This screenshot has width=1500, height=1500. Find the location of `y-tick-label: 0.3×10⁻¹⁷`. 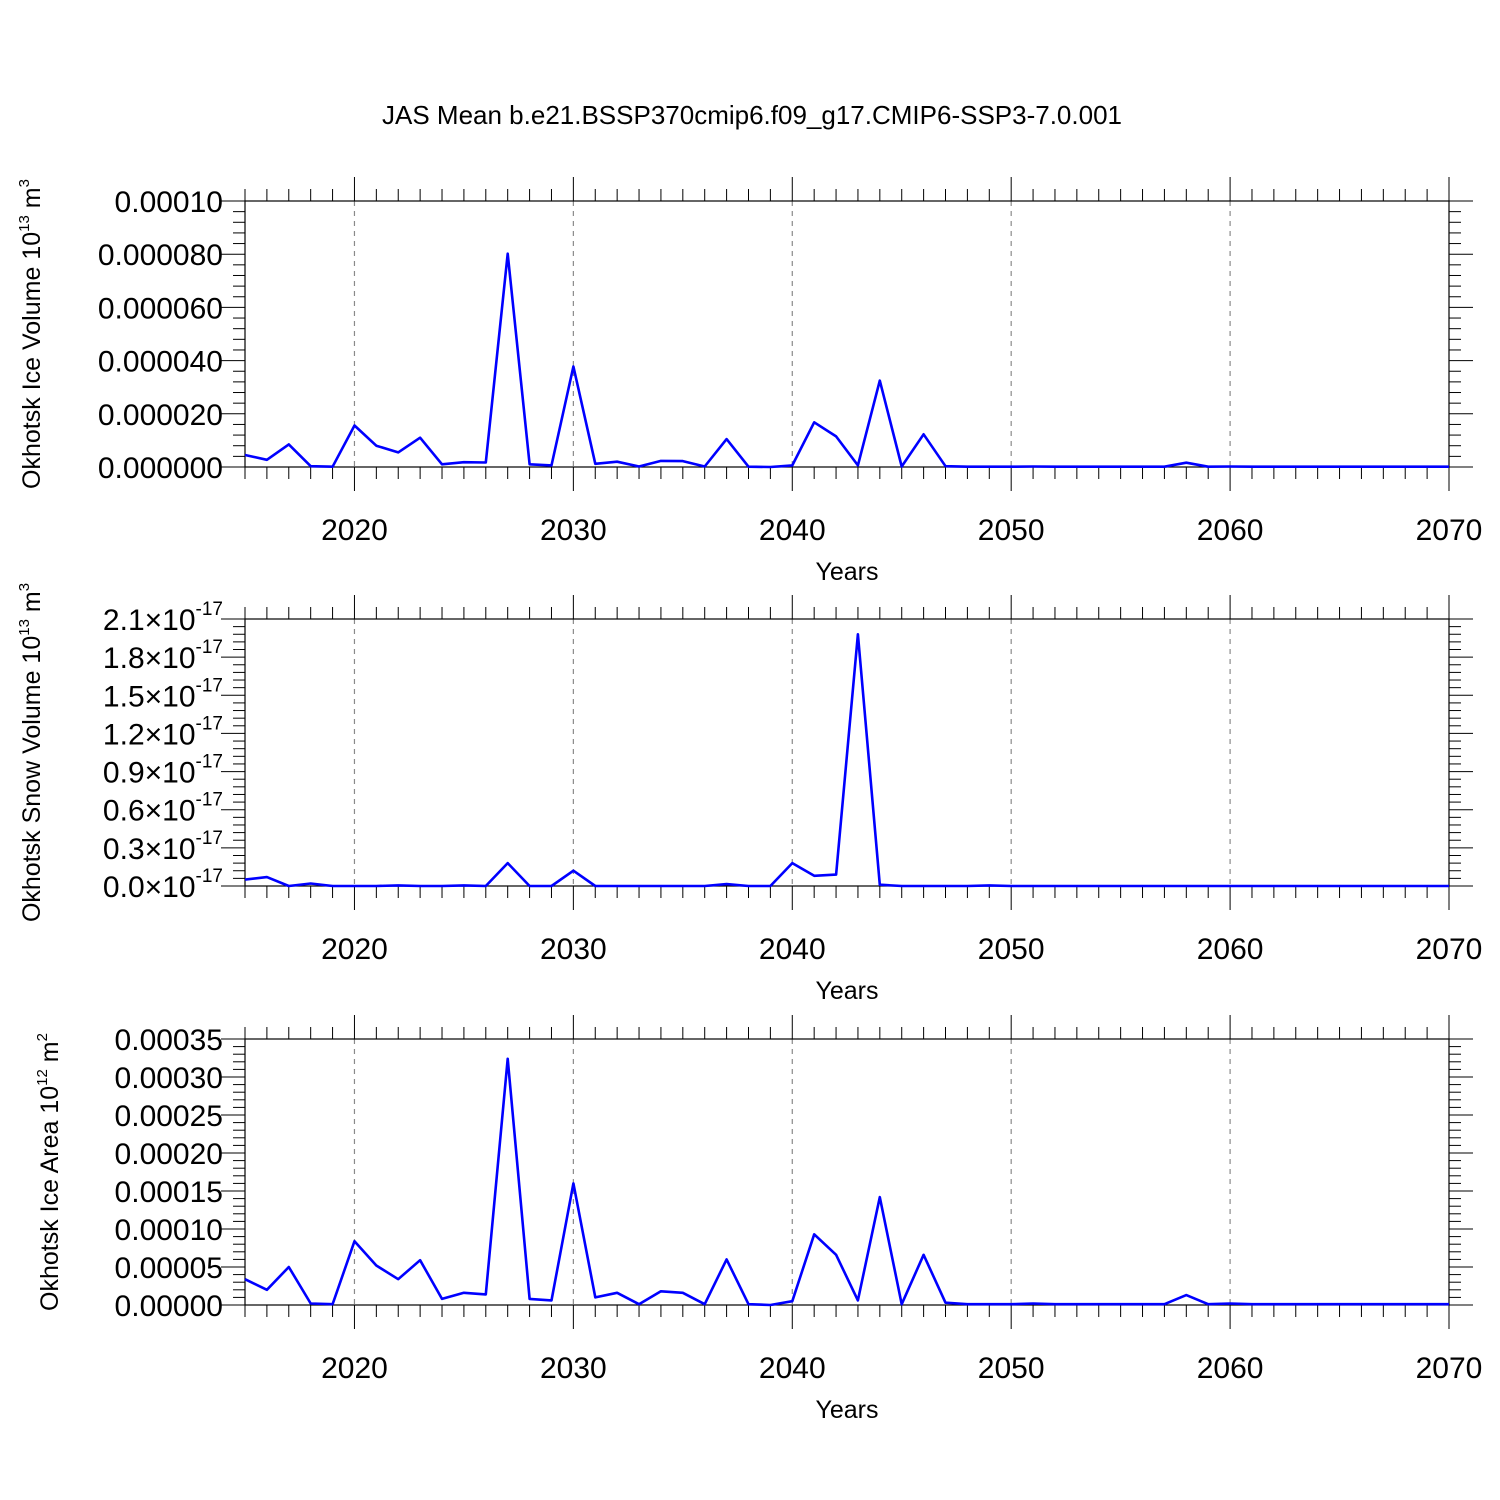

y-tick-label: 0.3×10⁻¹⁷ is located at coordinates (163, 847).